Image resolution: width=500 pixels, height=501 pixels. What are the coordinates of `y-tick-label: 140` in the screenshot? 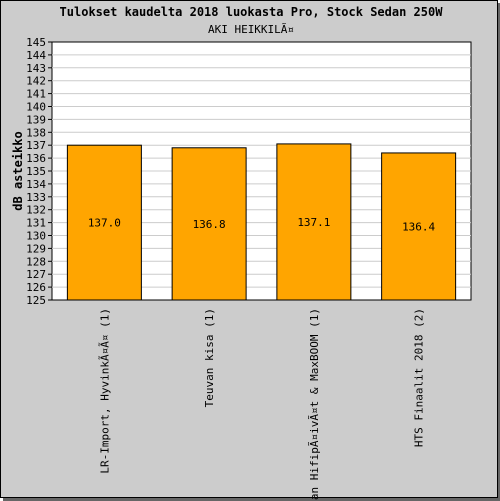 It's located at (36, 107).